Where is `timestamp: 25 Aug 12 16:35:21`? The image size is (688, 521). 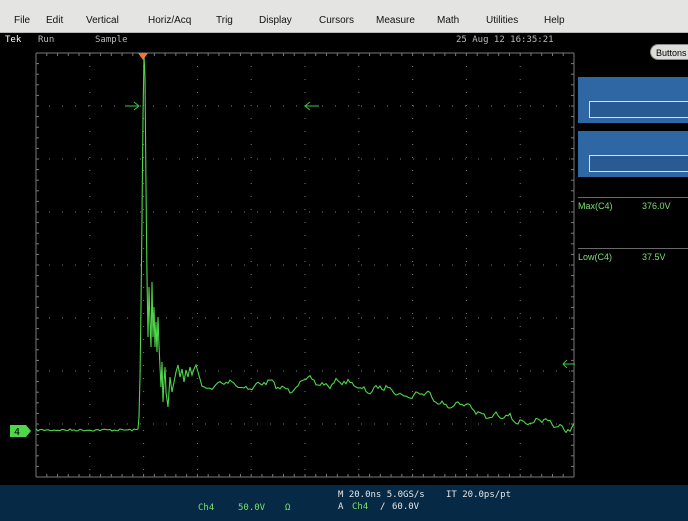 timestamp: 25 Aug 12 16:35:21 is located at coordinates (505, 40).